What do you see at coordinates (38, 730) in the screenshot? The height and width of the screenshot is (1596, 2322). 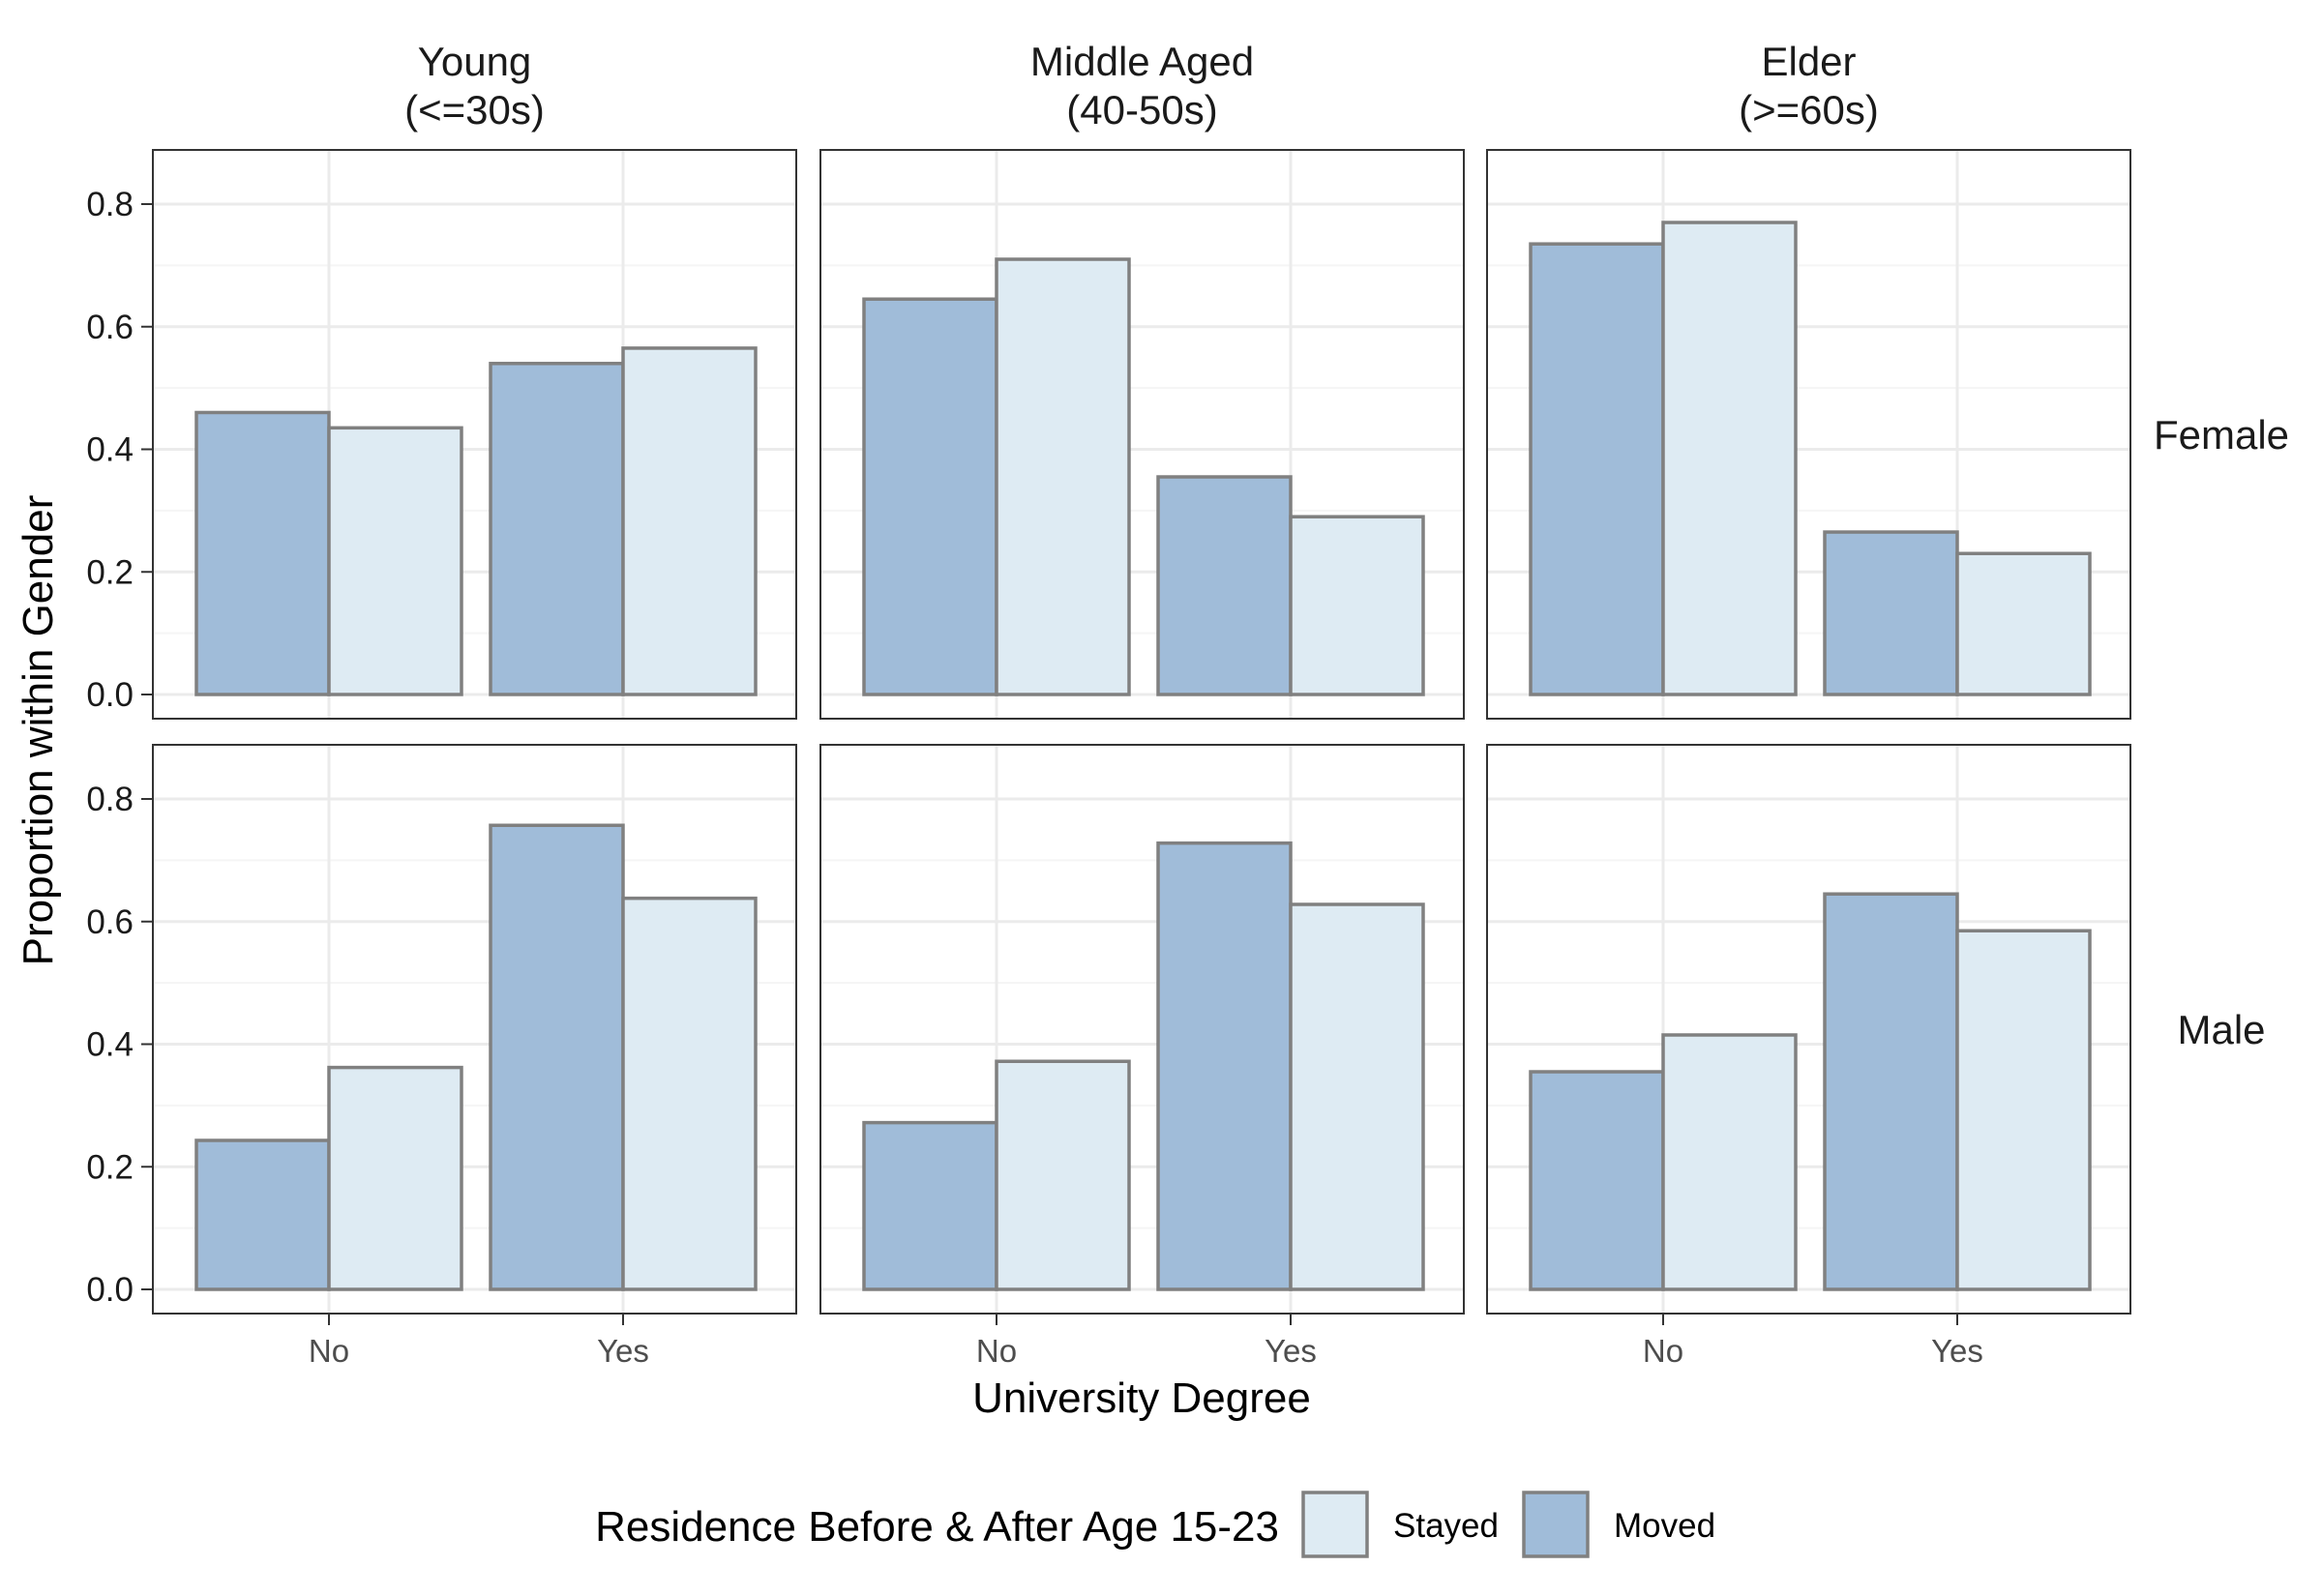 I see `y-axis-title: Proportion within Gender` at bounding box center [38, 730].